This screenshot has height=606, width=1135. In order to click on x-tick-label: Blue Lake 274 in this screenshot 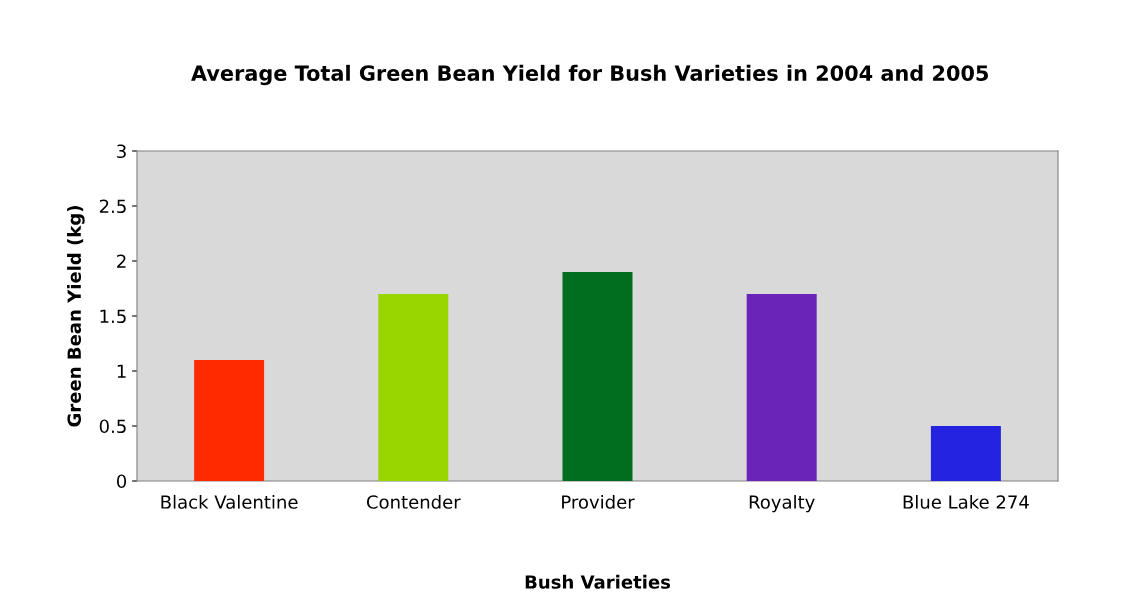, I will do `click(966, 501)`.